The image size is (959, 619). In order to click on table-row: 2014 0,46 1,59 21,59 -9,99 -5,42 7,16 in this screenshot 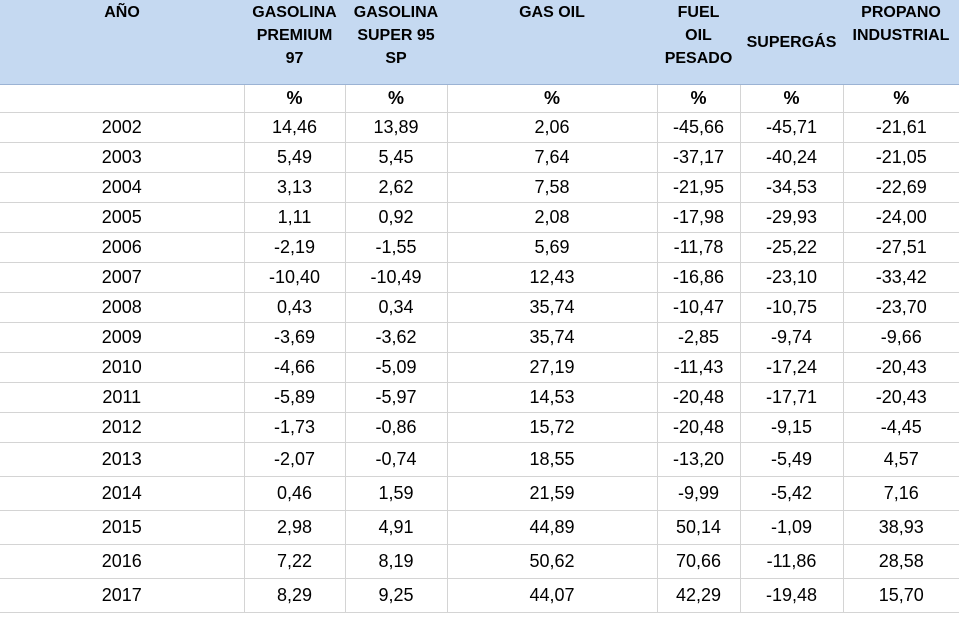, I will do `click(479, 493)`.